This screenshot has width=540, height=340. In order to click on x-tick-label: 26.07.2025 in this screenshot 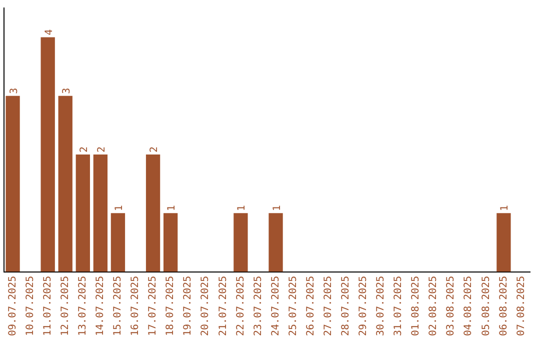, I will do `click(310, 306)`.